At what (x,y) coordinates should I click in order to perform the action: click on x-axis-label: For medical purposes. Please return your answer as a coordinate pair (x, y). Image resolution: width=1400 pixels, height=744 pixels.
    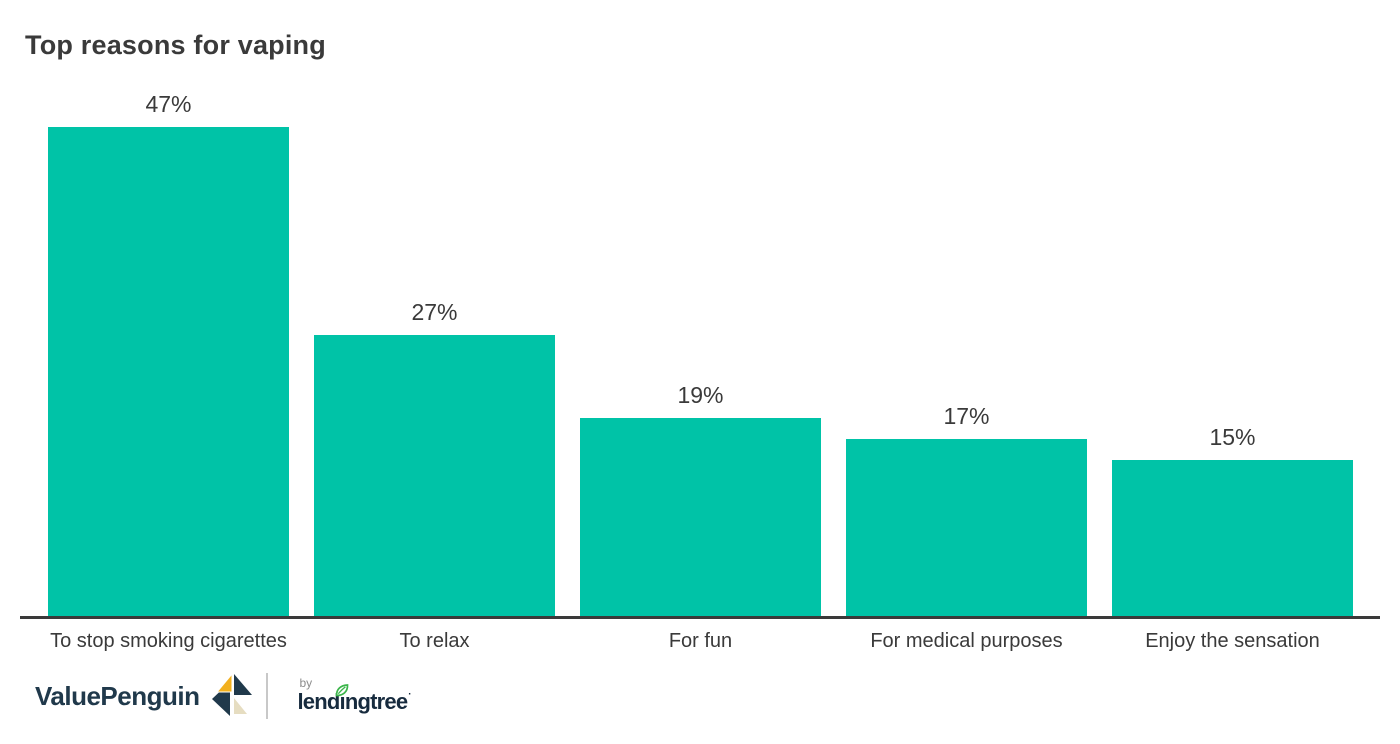
    Looking at the image, I should click on (966, 641).